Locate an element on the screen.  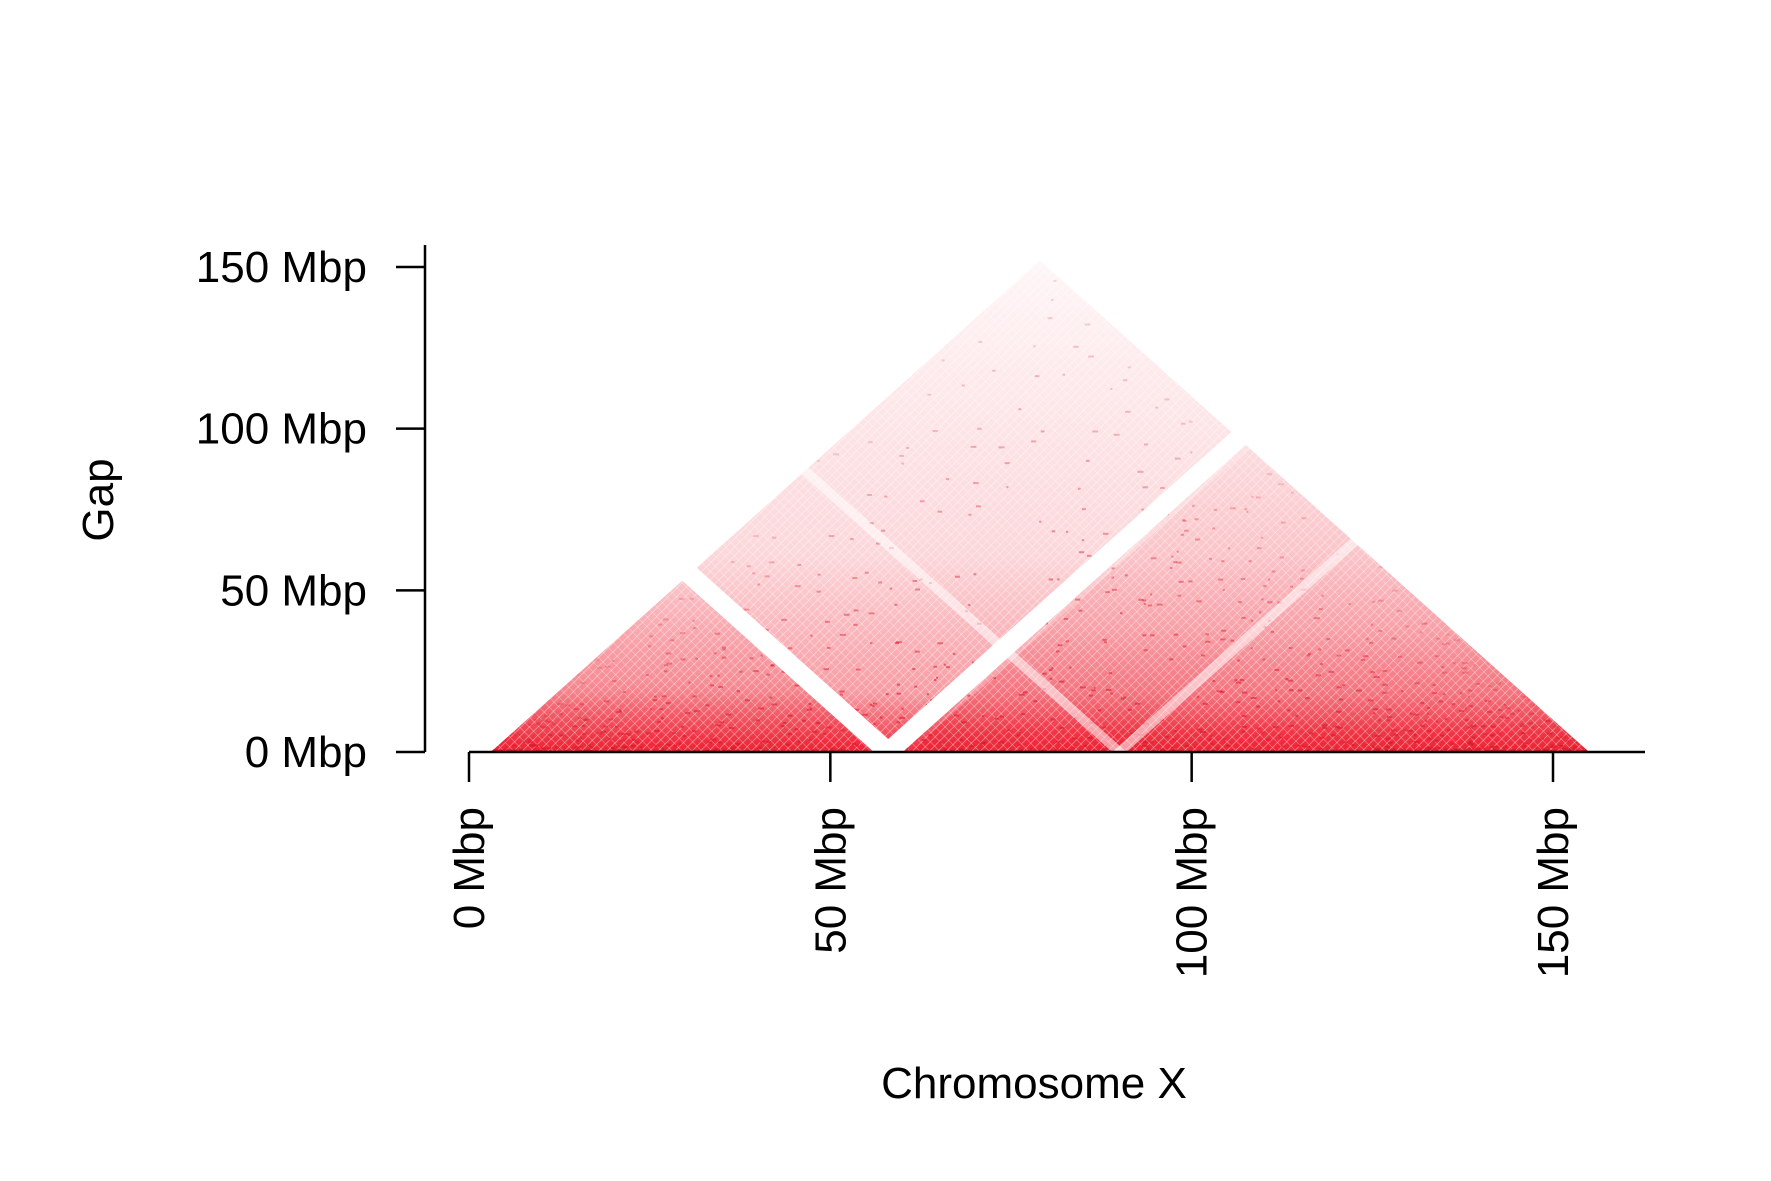
gap-stripe is located at coordinates (1351, 545).